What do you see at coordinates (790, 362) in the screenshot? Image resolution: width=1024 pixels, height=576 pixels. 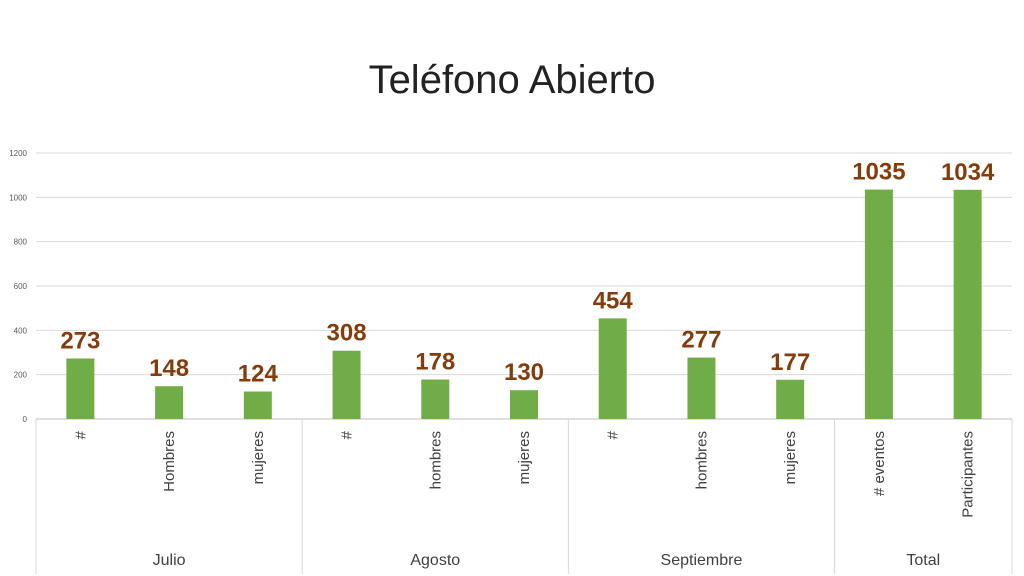 I see `data-label: 177` at bounding box center [790, 362].